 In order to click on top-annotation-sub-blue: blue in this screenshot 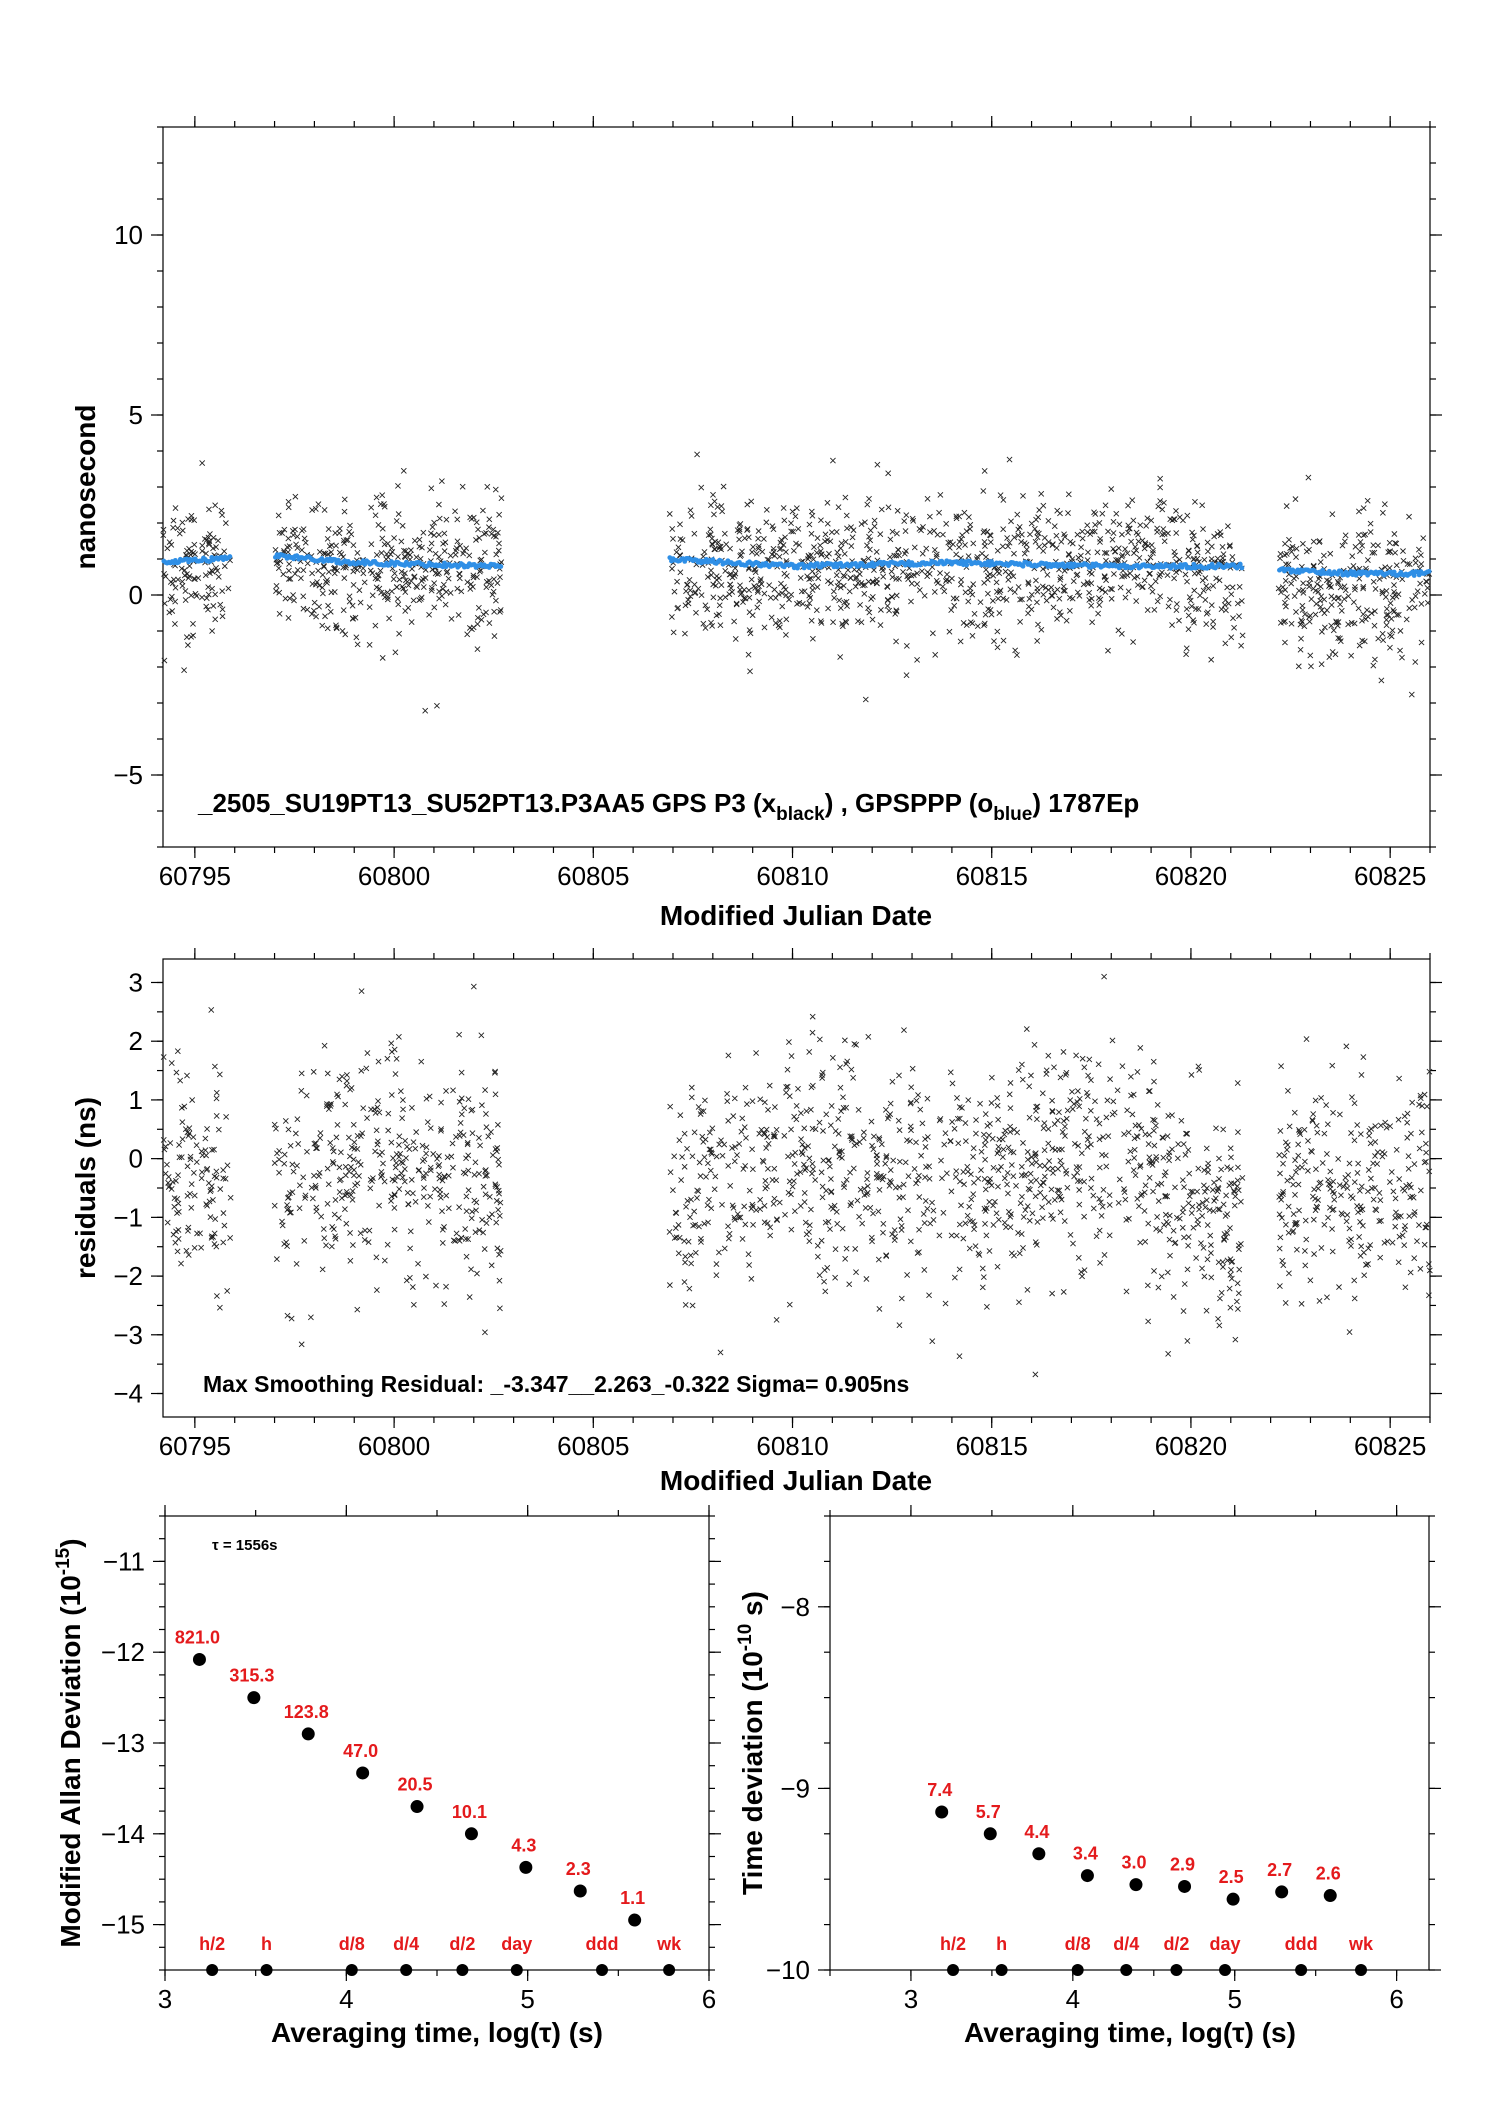, I will do `click(1012, 814)`.